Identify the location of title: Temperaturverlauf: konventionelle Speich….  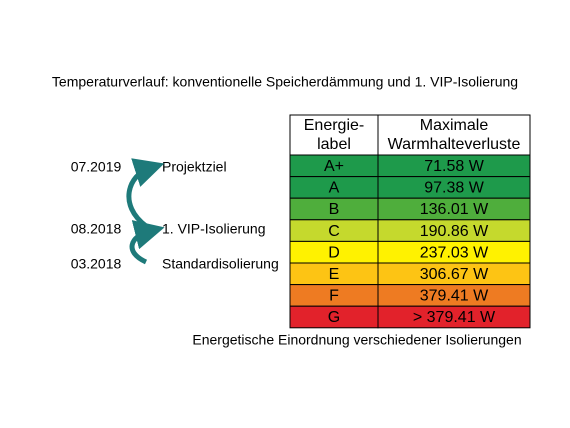
(285, 82).